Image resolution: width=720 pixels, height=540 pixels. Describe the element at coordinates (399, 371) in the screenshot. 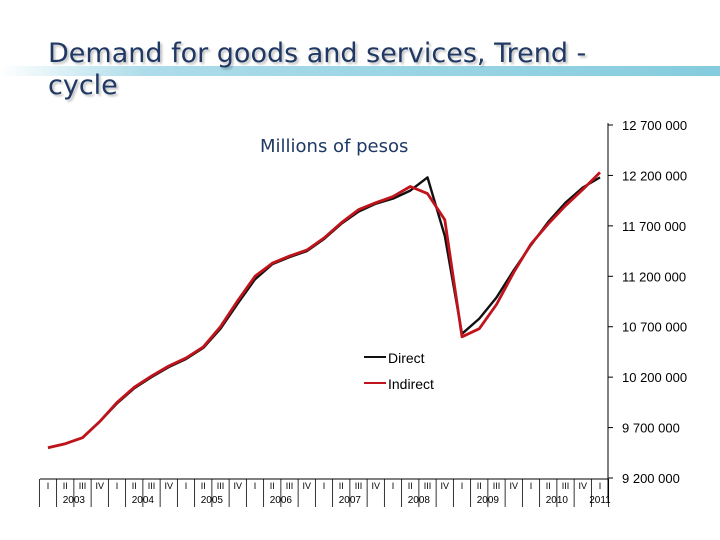

I see `legend: Direct Indirect` at that location.